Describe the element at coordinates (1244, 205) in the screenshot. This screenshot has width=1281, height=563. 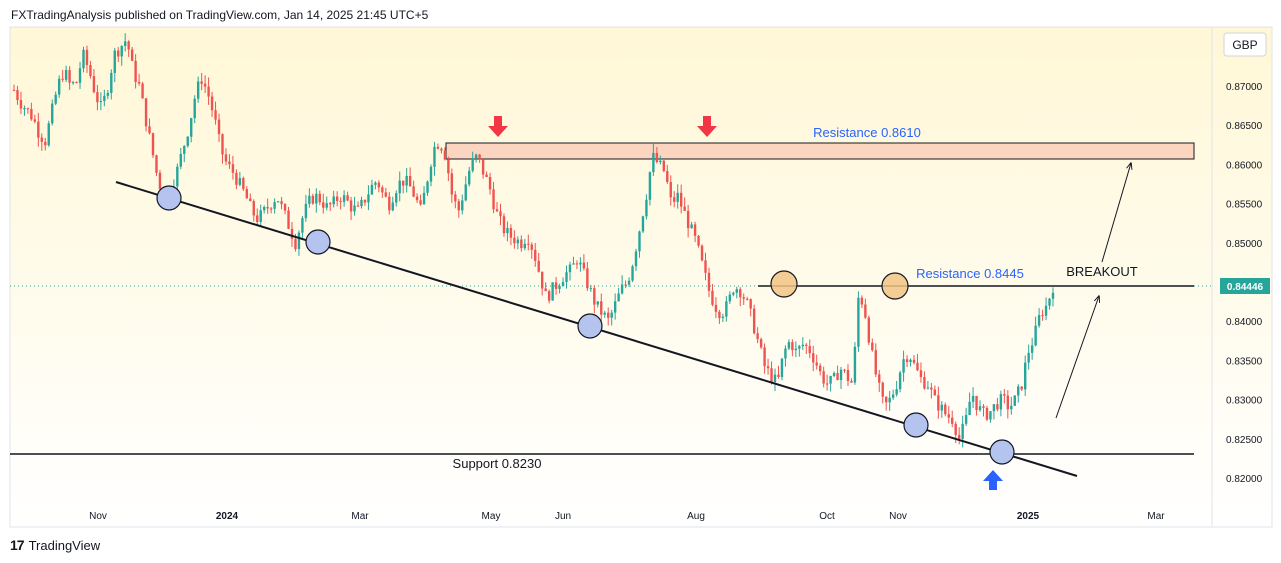
I see `y-tick-label: 0.85500` at that location.